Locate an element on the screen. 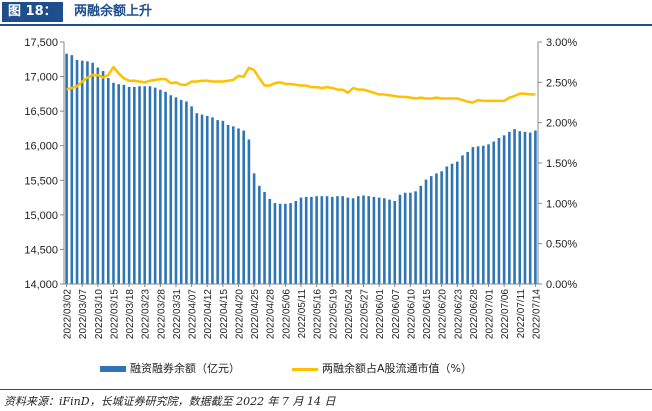  x-tick-label: 2022/07/01 is located at coordinates (490, 314).